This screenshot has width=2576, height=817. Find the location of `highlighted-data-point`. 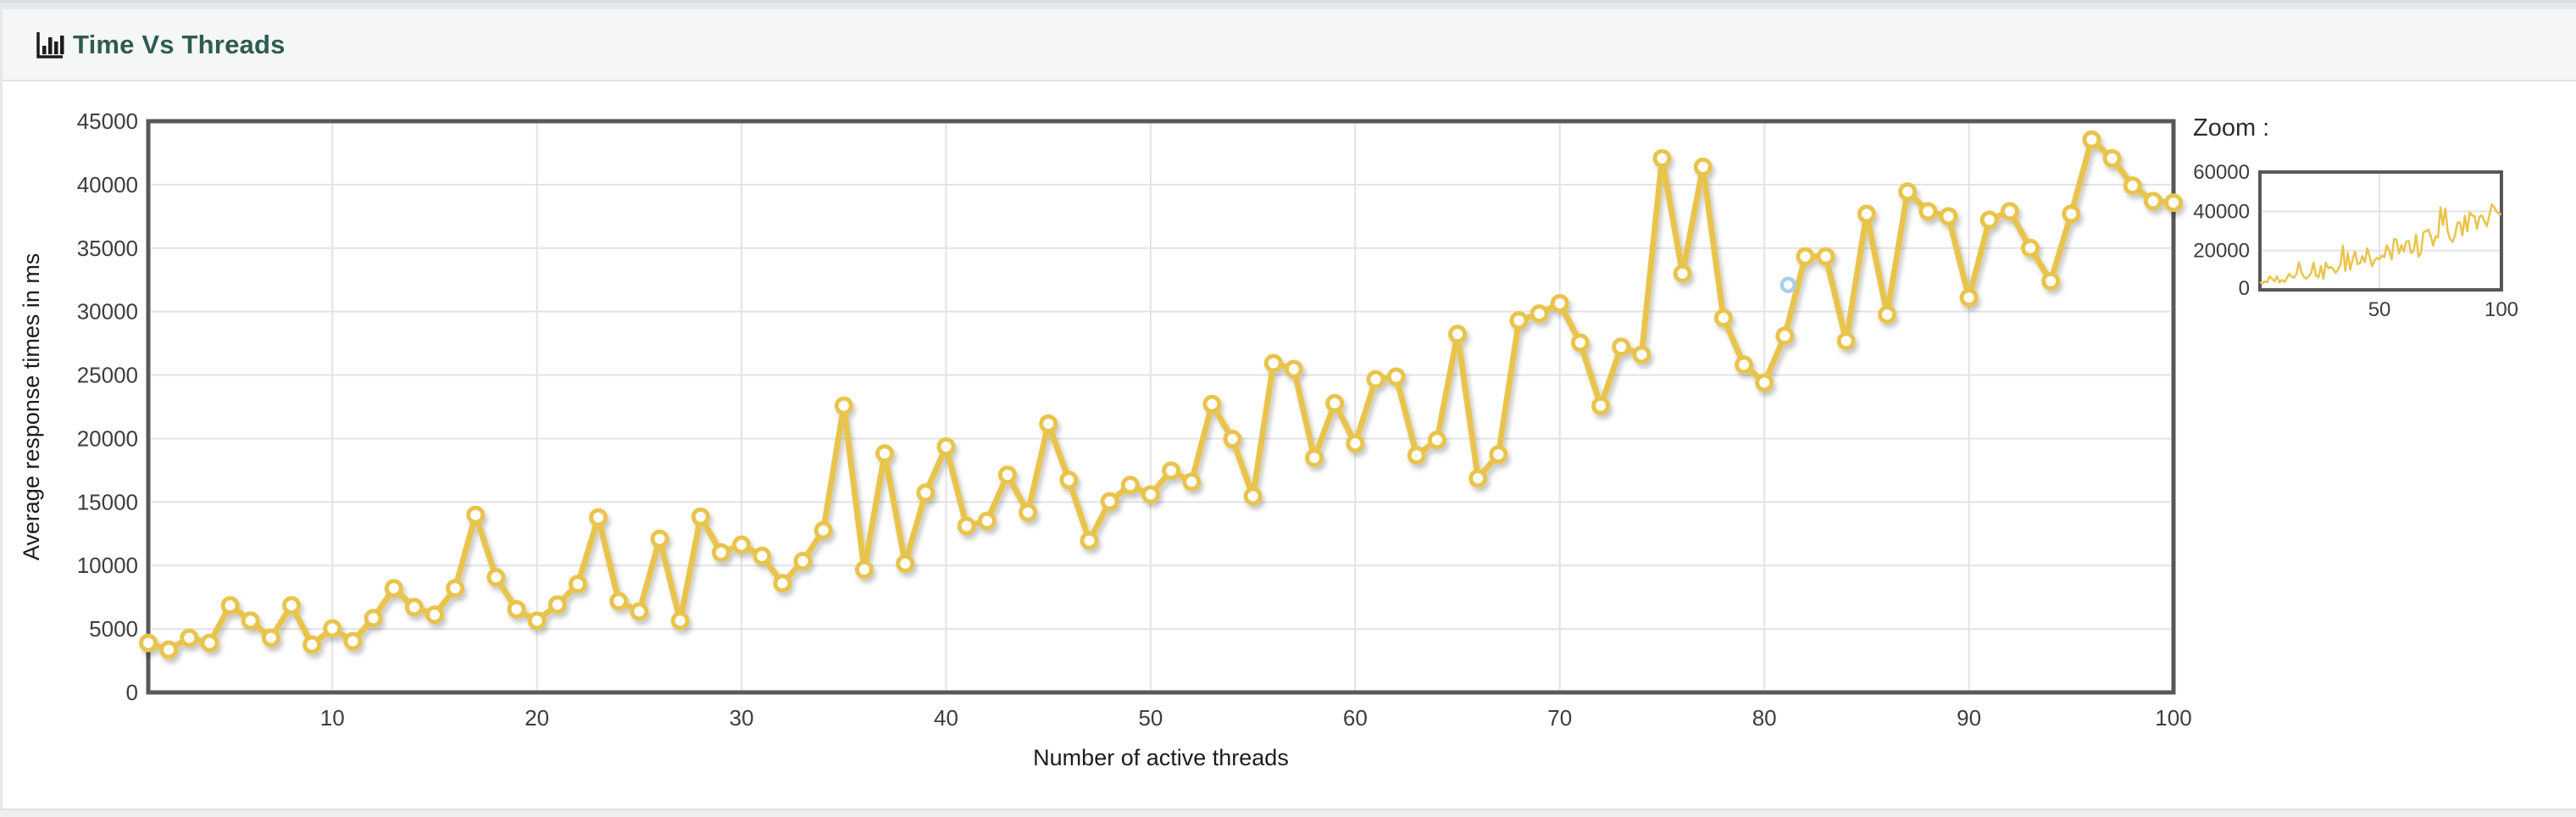

highlighted-data-point is located at coordinates (1788, 284).